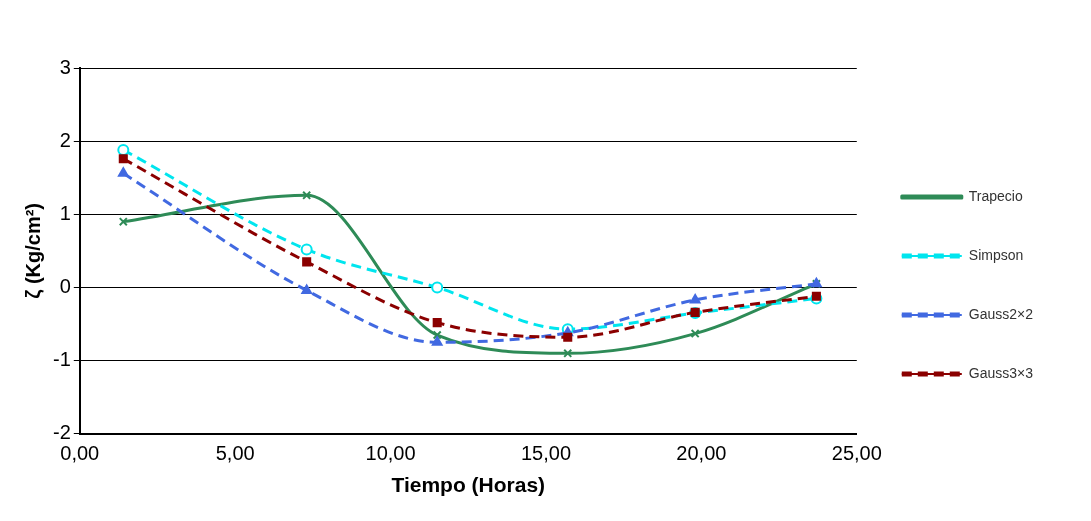 This screenshot has width=1091, height=521. Describe the element at coordinates (65, 139) in the screenshot. I see `y-tick-label: 2` at that location.